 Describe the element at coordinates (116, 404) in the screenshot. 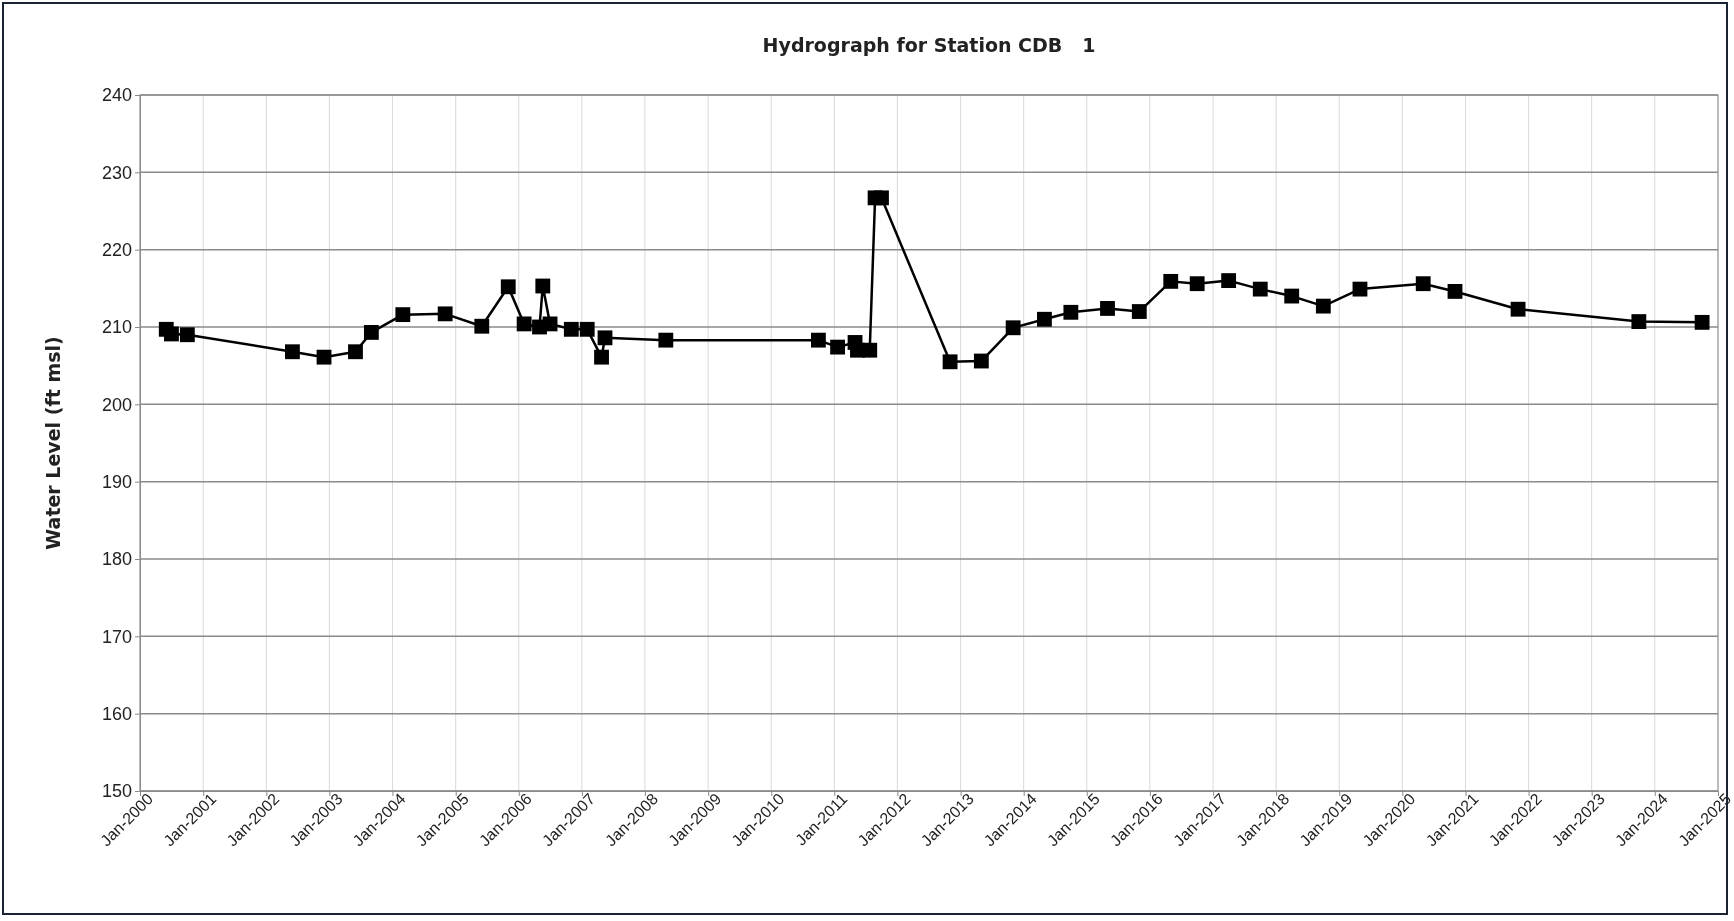

I see `y-tick-label: 200` at that location.